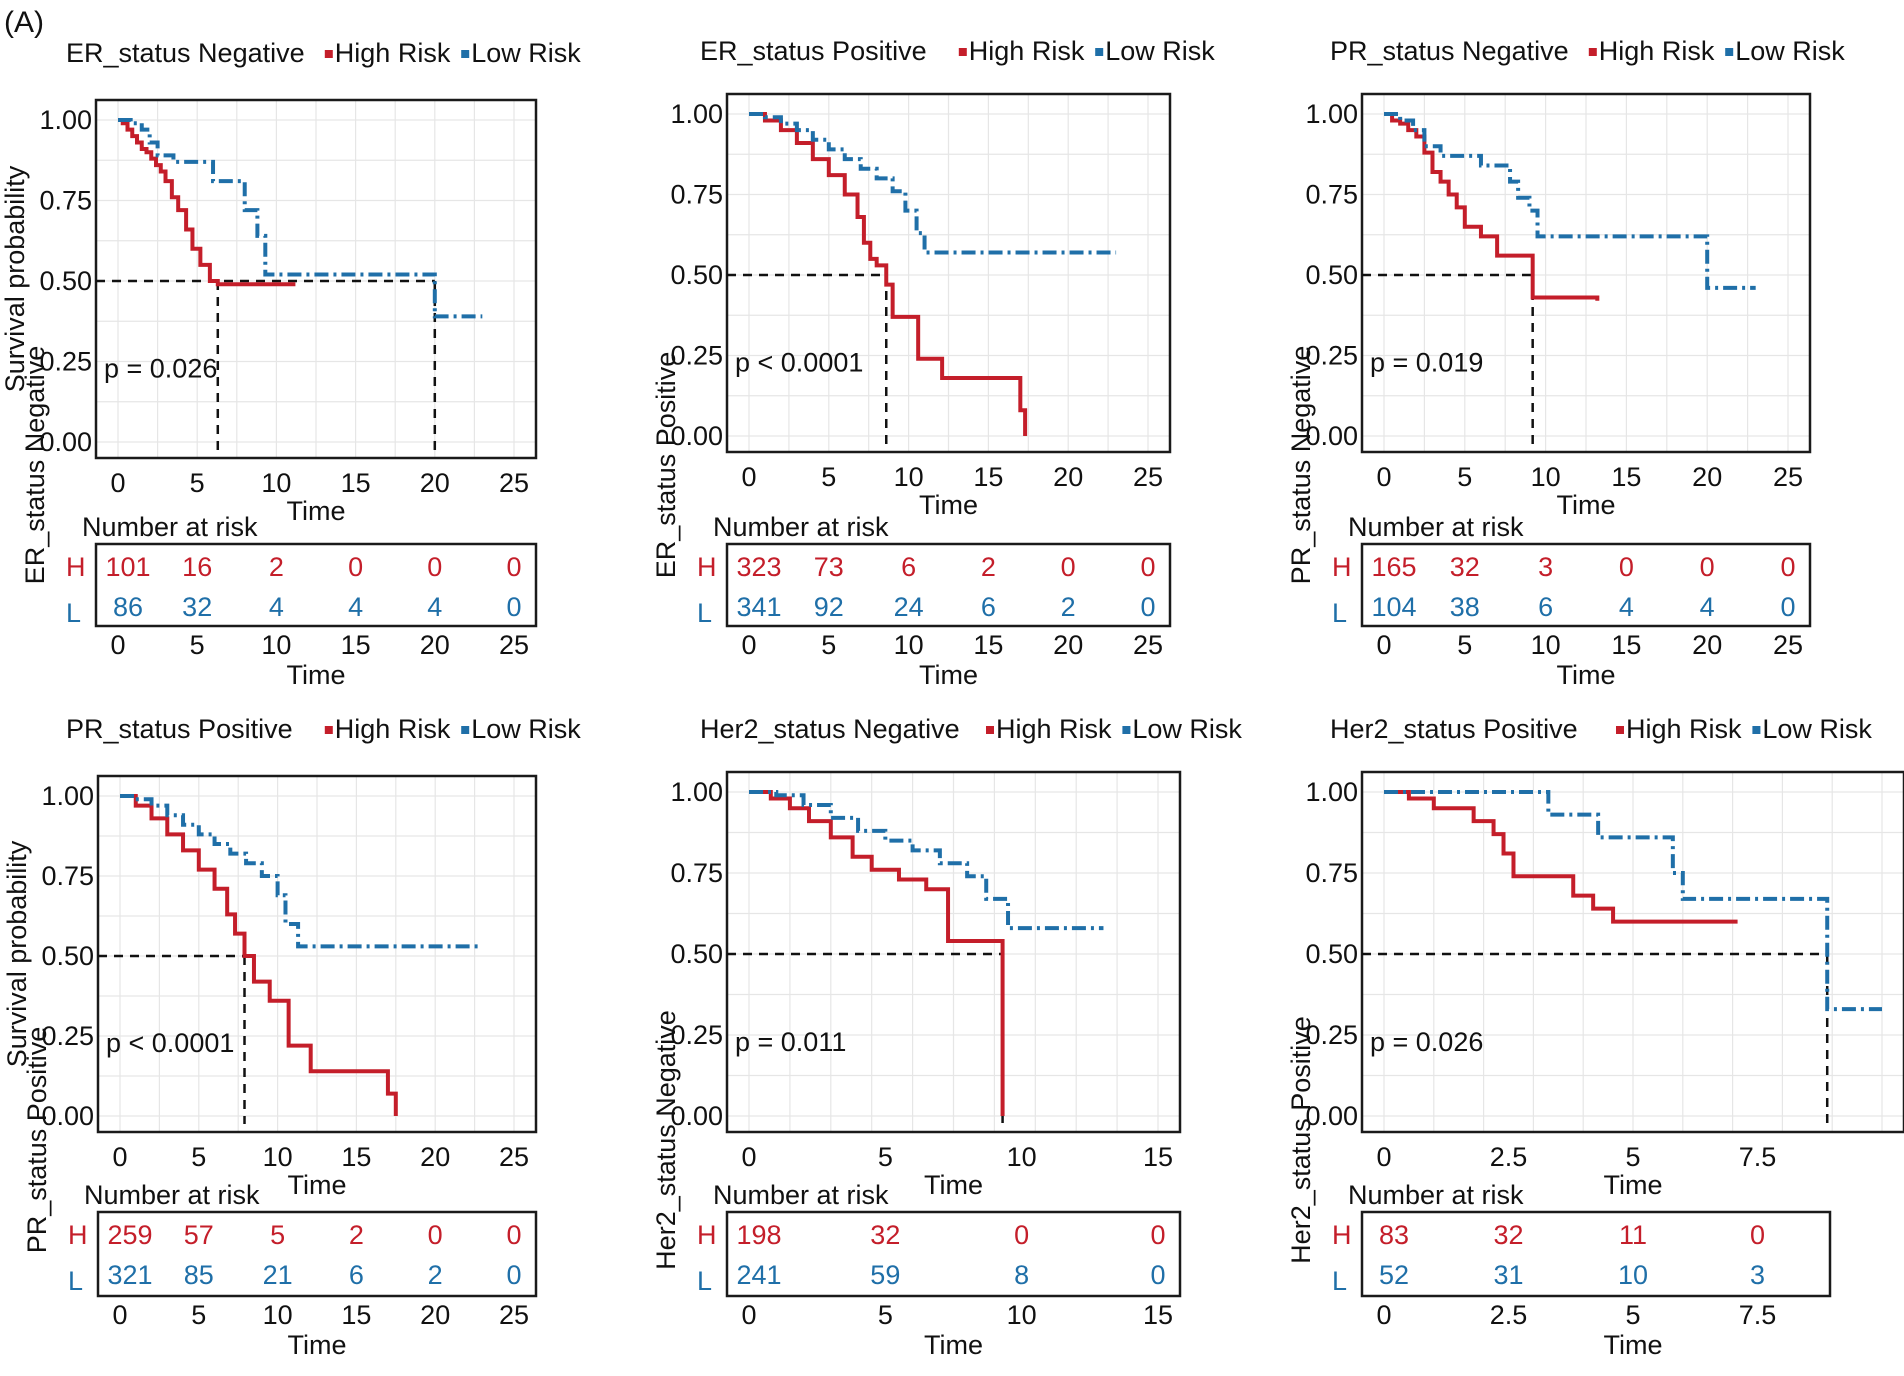 This screenshot has width=1904, height=1376. I want to click on median-lines, so click(1595, 1038).